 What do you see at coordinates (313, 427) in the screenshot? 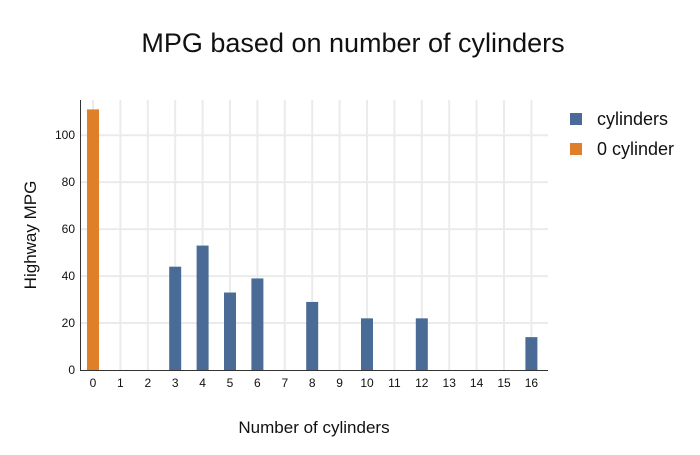
I see `x-axis-label: Number of cylinders` at bounding box center [313, 427].